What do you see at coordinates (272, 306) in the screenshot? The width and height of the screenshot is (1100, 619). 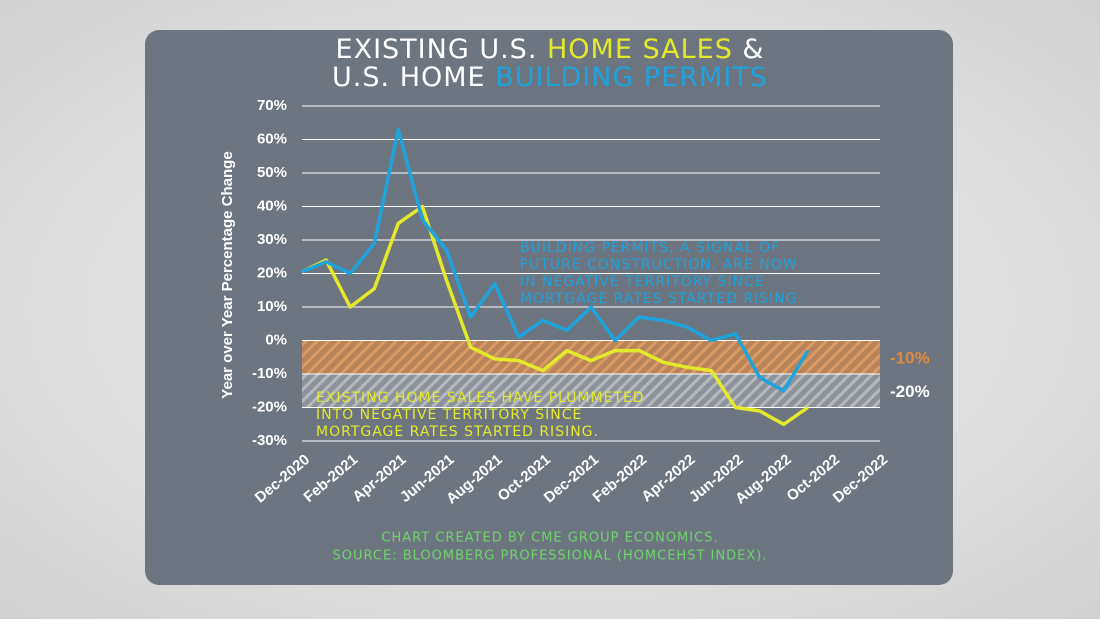 I see `y-tick-label: 10%` at bounding box center [272, 306].